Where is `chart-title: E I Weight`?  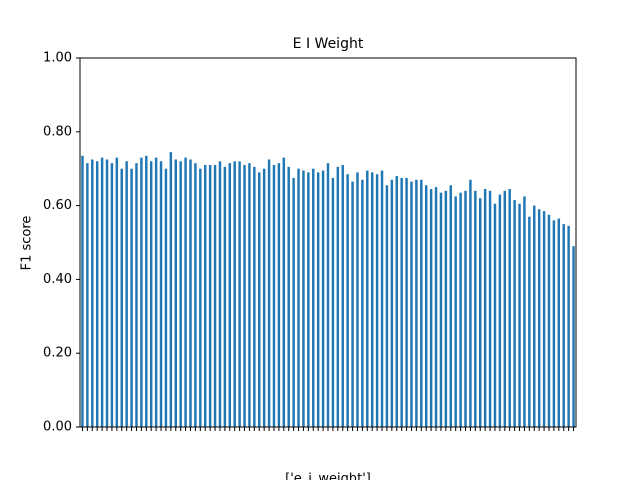
chart-title: E I Weight is located at coordinates (328, 44).